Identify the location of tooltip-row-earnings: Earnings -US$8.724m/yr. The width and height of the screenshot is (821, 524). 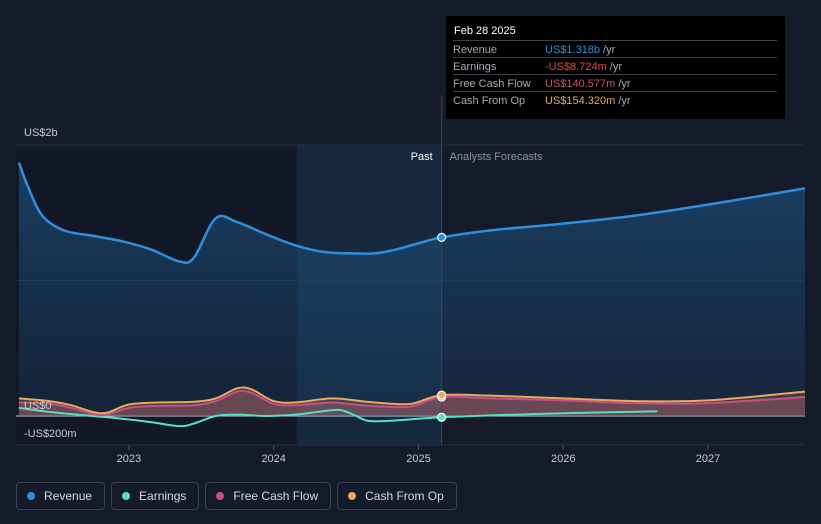
(615, 66).